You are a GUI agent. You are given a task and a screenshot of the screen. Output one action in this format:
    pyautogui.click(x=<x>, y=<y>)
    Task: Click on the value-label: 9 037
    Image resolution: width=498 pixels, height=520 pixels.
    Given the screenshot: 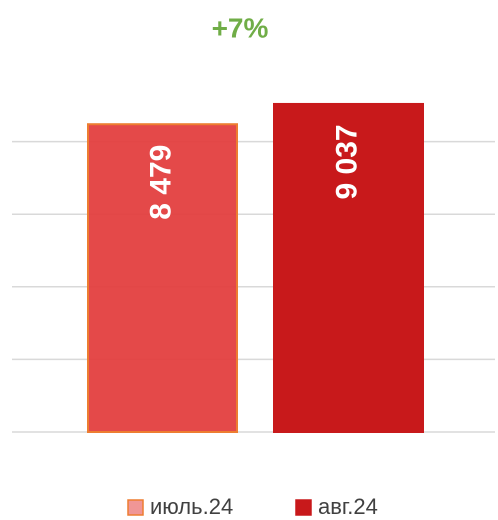 What is the action you would take?
    pyautogui.click(x=346, y=161)
    